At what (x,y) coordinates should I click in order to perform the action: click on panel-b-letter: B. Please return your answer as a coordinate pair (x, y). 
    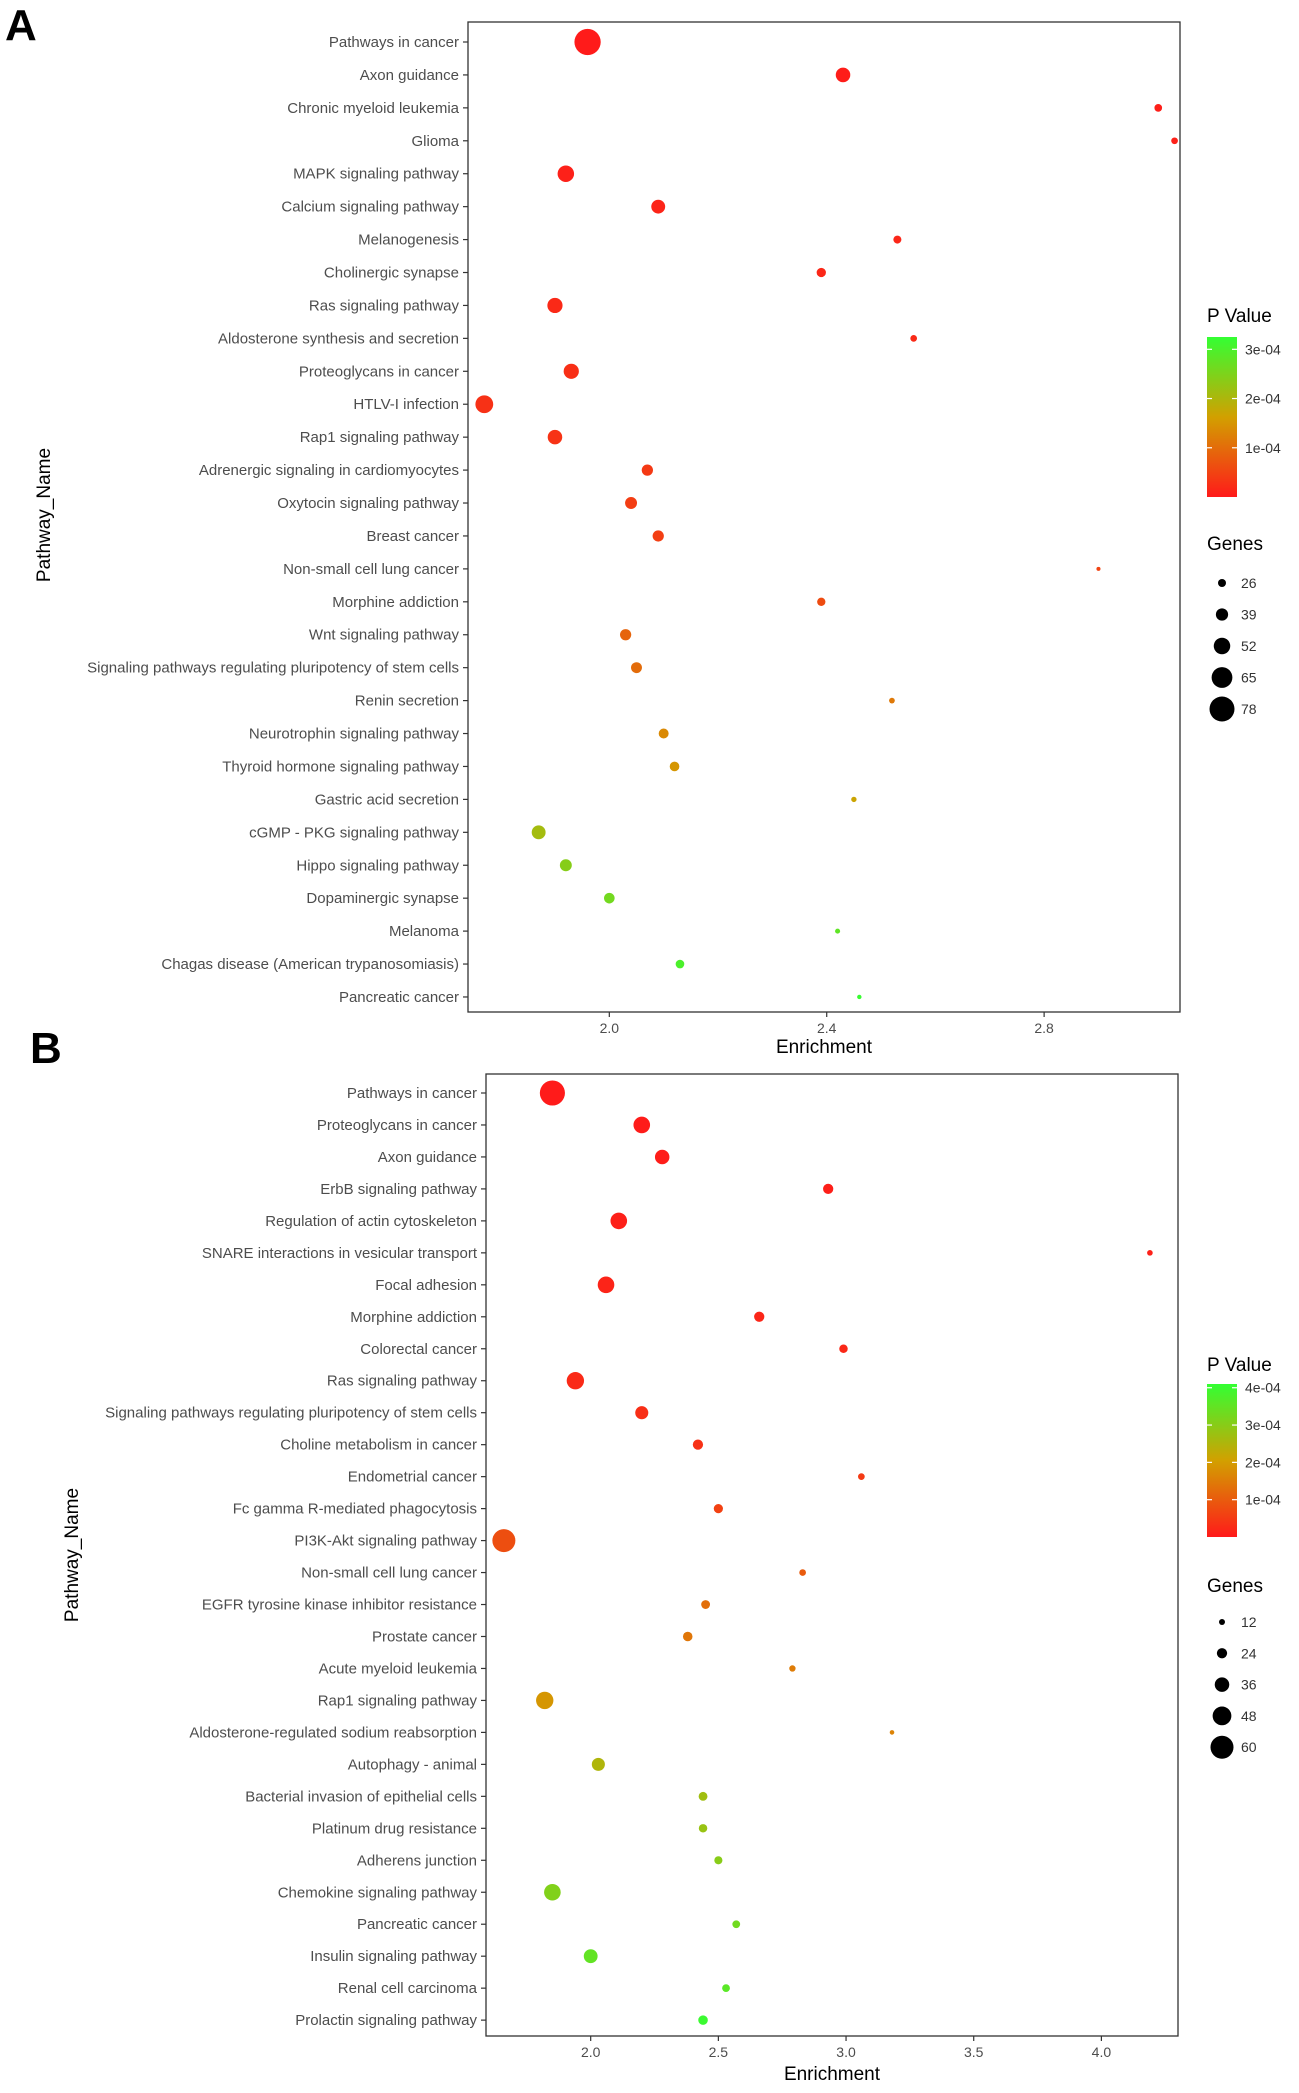
    Looking at the image, I should click on (46, 1048).